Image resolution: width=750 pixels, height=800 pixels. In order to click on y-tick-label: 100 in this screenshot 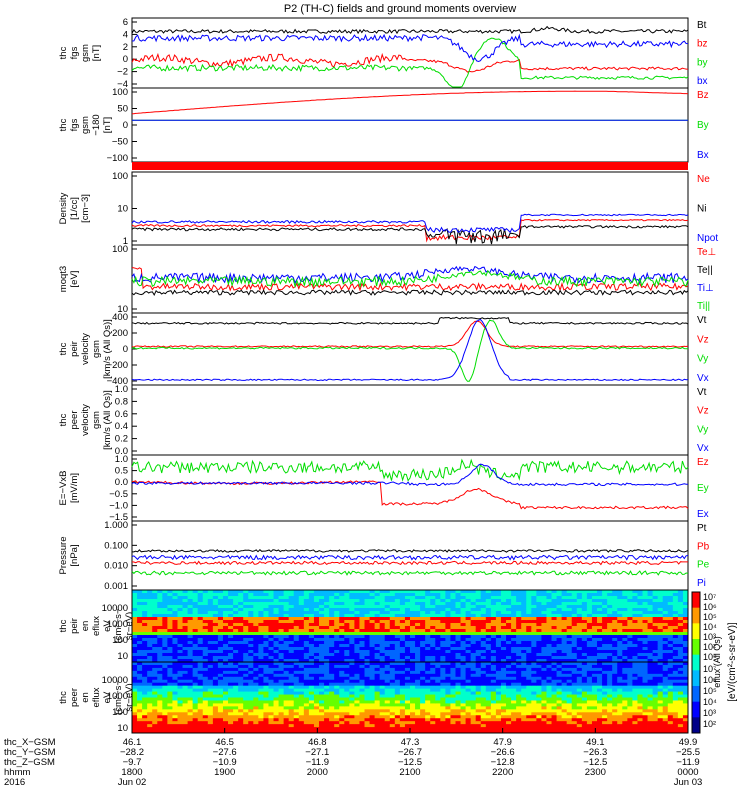, I will do `click(120, 92)`.